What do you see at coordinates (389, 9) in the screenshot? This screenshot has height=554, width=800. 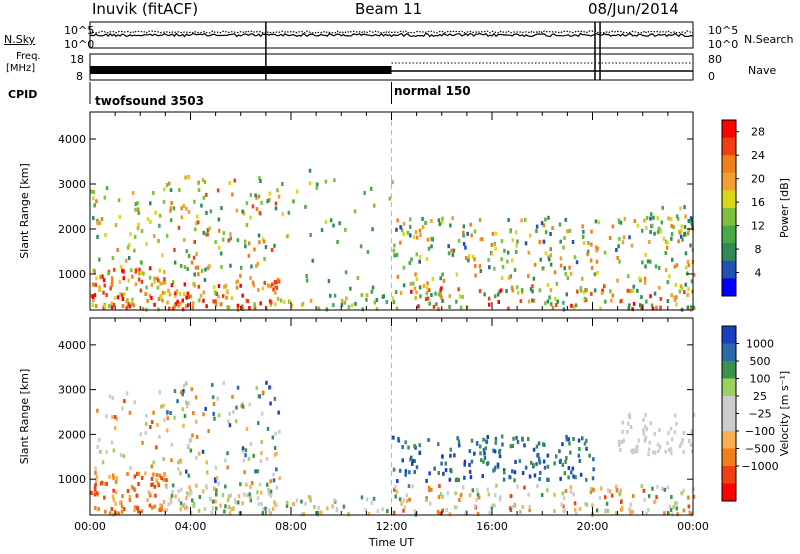 I see `beam-title: Beam 11` at bounding box center [389, 9].